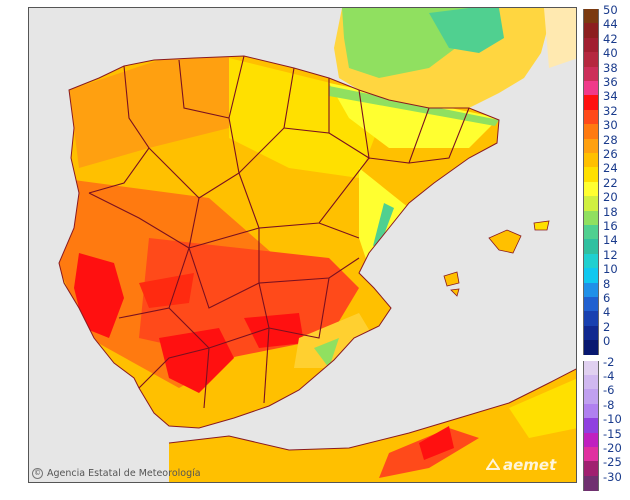 The width and height of the screenshot is (630, 500). What do you see at coordinates (326, 353) in the screenshot?
I see `sierra-nevada` at bounding box center [326, 353].